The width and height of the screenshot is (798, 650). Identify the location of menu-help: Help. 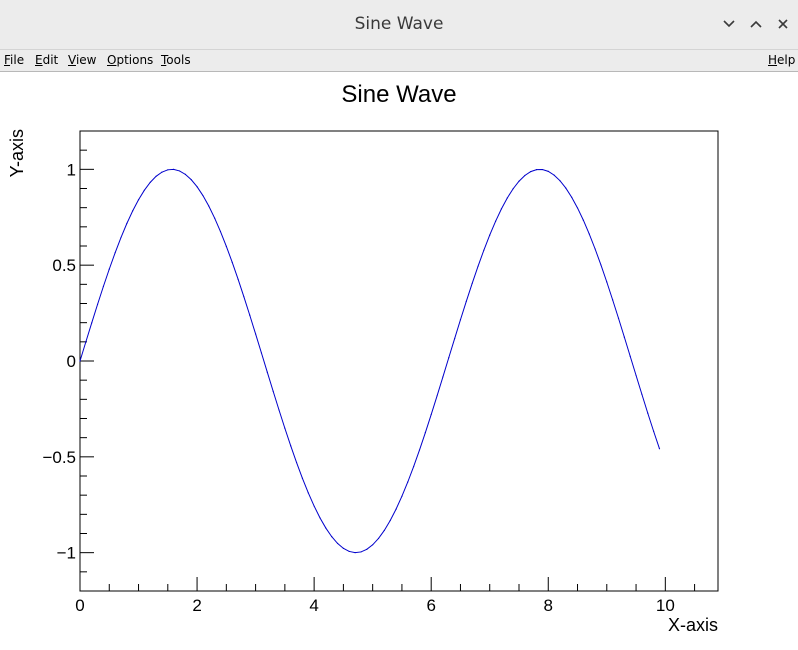
(781, 60).